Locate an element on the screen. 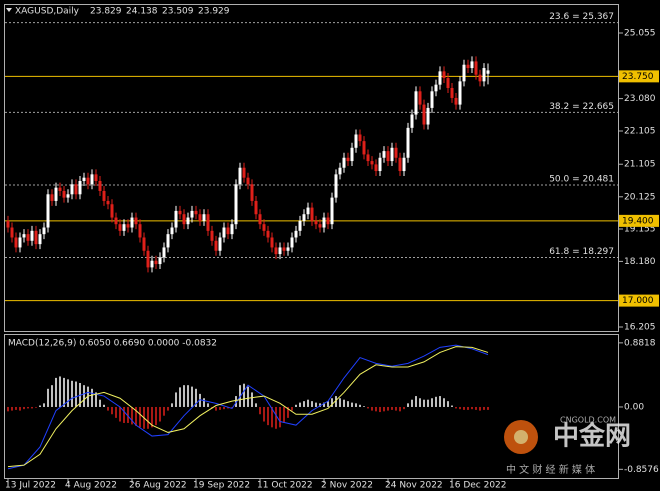  x-tick-label: 13 Jul 2022 is located at coordinates (30, 486).